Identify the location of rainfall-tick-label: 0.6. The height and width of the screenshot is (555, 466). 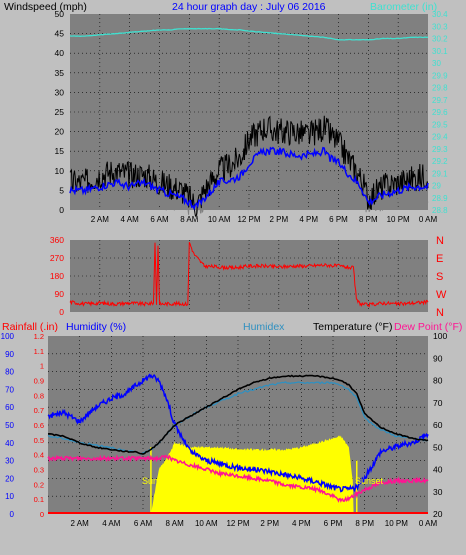
(39, 425).